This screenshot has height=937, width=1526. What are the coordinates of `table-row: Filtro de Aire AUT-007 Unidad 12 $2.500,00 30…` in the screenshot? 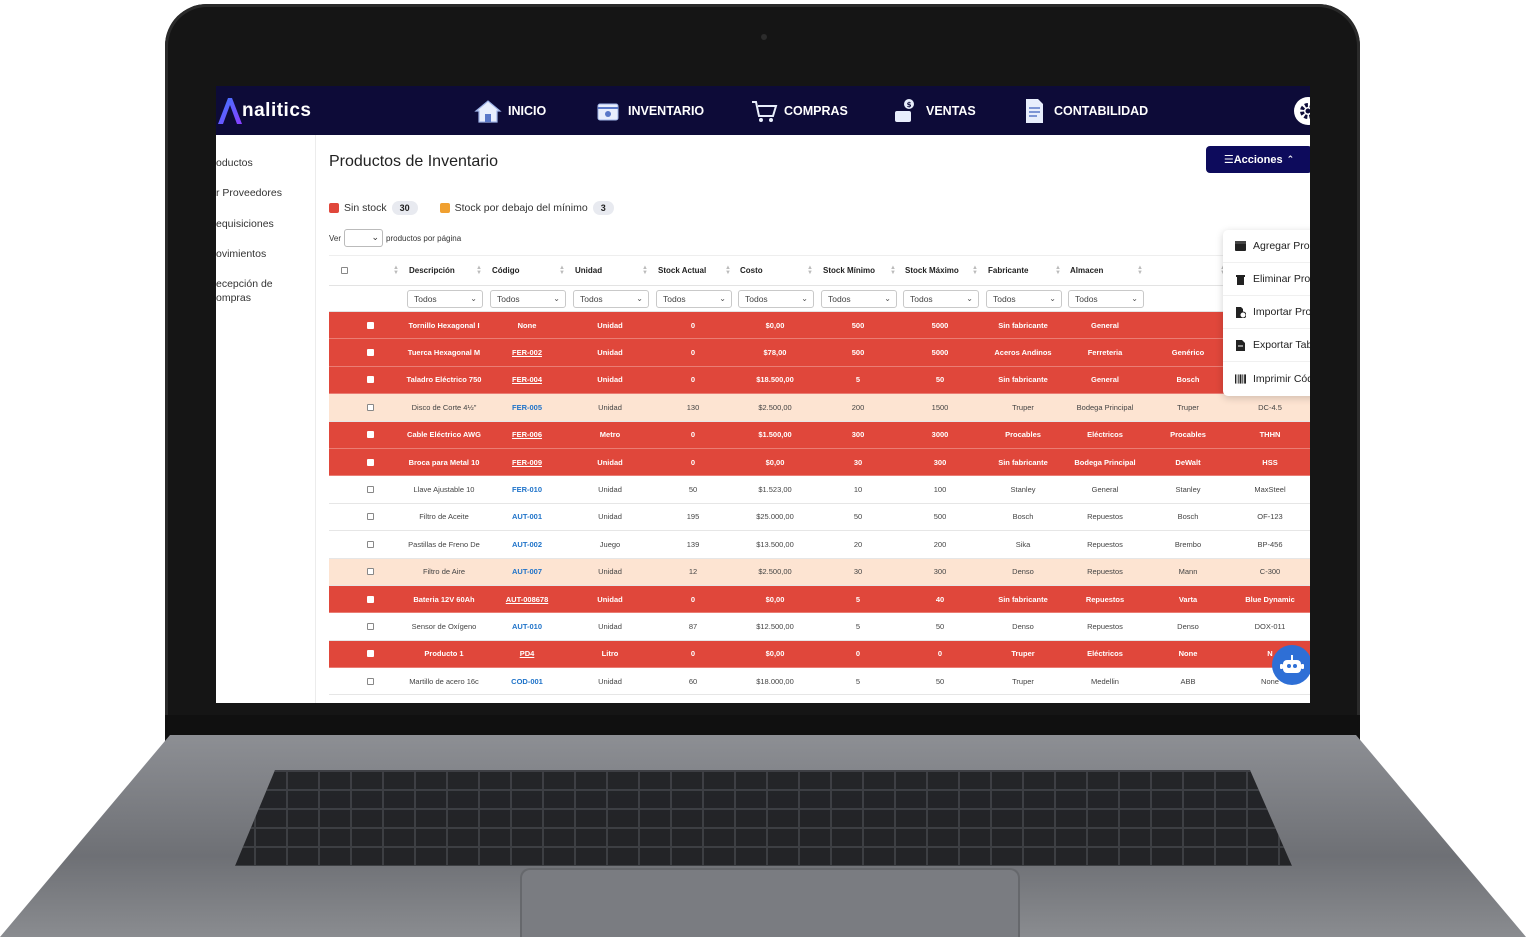 It's located at (819, 572).